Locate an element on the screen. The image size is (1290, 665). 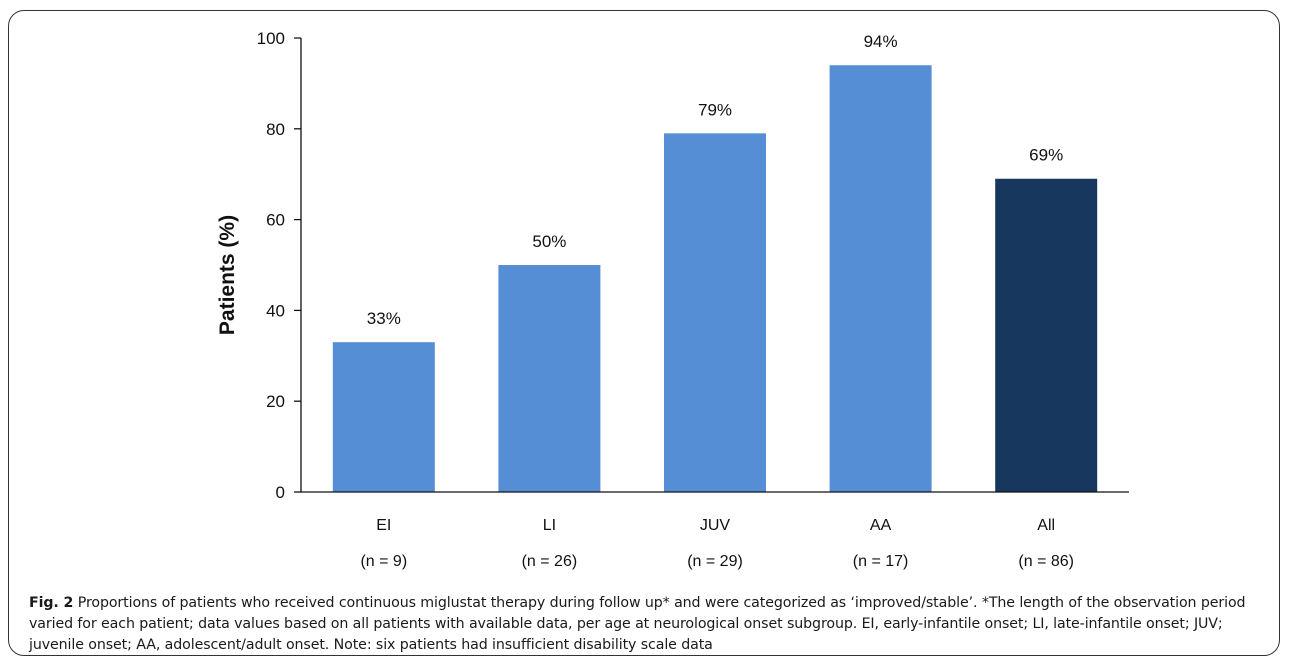
data-label: 50% is located at coordinates (549, 241).